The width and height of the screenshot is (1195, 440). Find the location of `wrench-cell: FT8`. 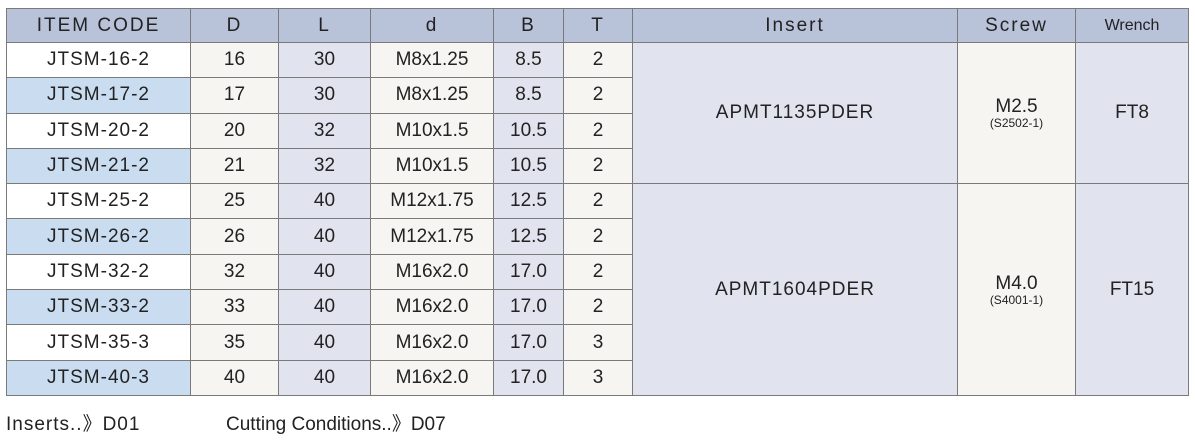

wrench-cell: FT8 is located at coordinates (1132, 113).